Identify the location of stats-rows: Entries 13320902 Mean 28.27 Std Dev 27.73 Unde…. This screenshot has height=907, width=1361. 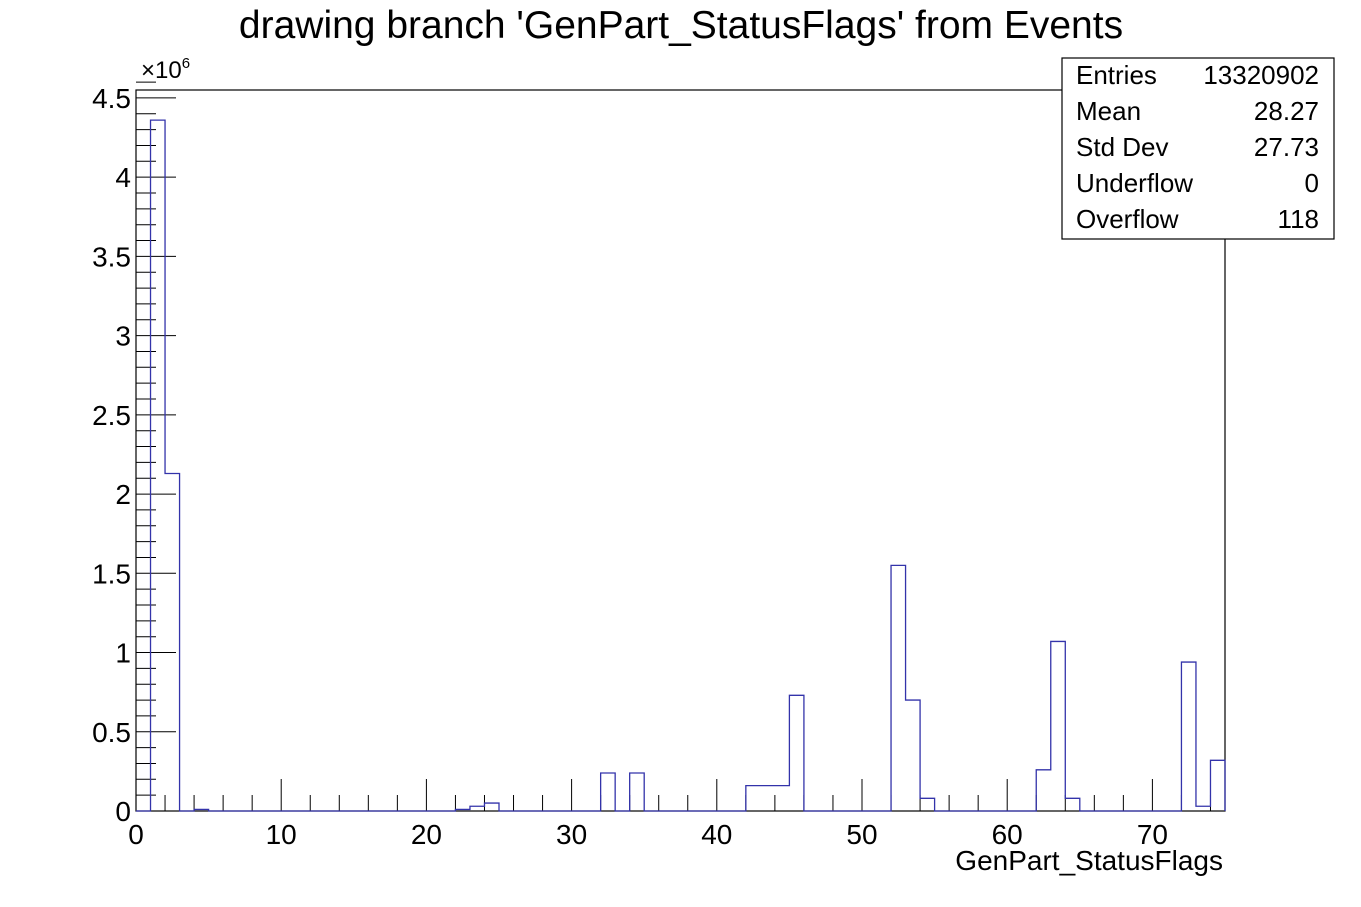
(1197, 147).